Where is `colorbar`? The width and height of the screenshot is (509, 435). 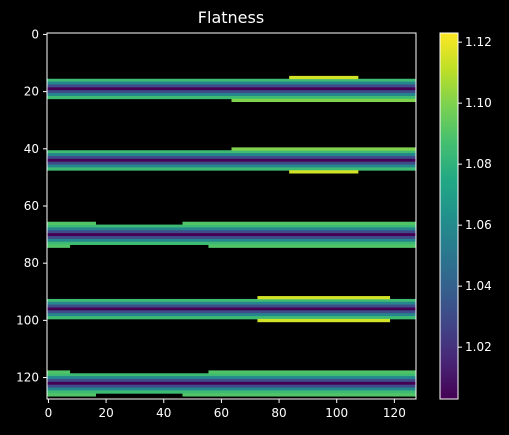
colorbar is located at coordinates (449, 216).